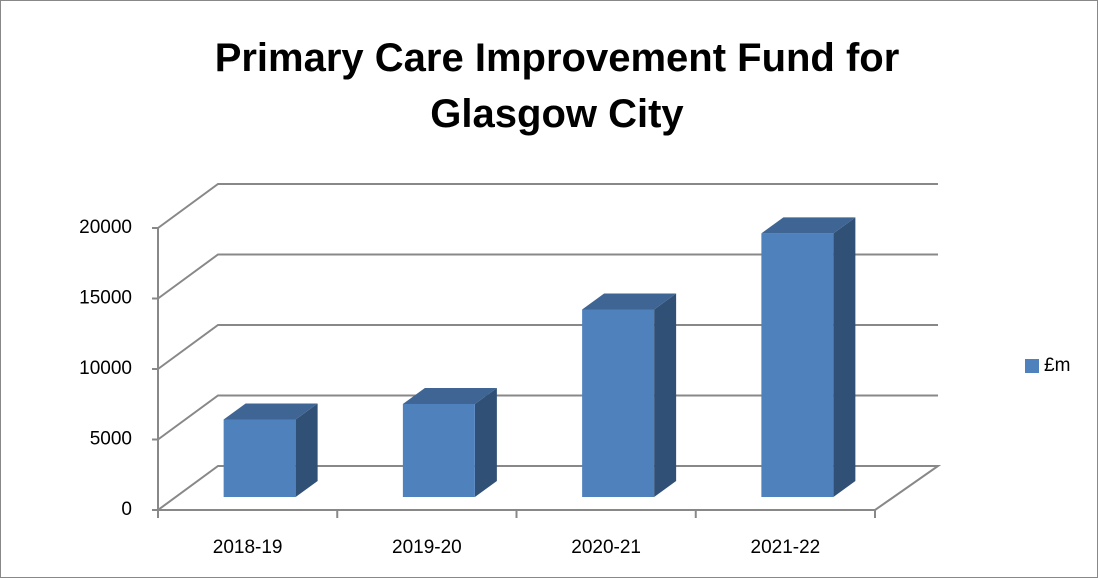  Describe the element at coordinates (126, 509) in the screenshot. I see `y-tick-label: 0` at that location.